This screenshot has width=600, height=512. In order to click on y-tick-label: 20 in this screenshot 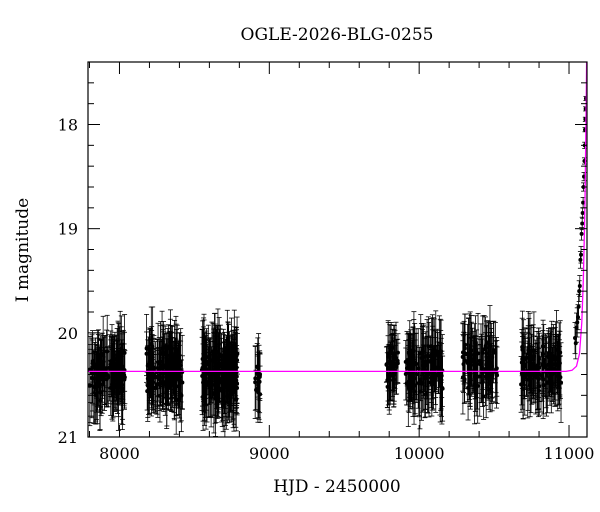, I will do `click(68, 333)`.